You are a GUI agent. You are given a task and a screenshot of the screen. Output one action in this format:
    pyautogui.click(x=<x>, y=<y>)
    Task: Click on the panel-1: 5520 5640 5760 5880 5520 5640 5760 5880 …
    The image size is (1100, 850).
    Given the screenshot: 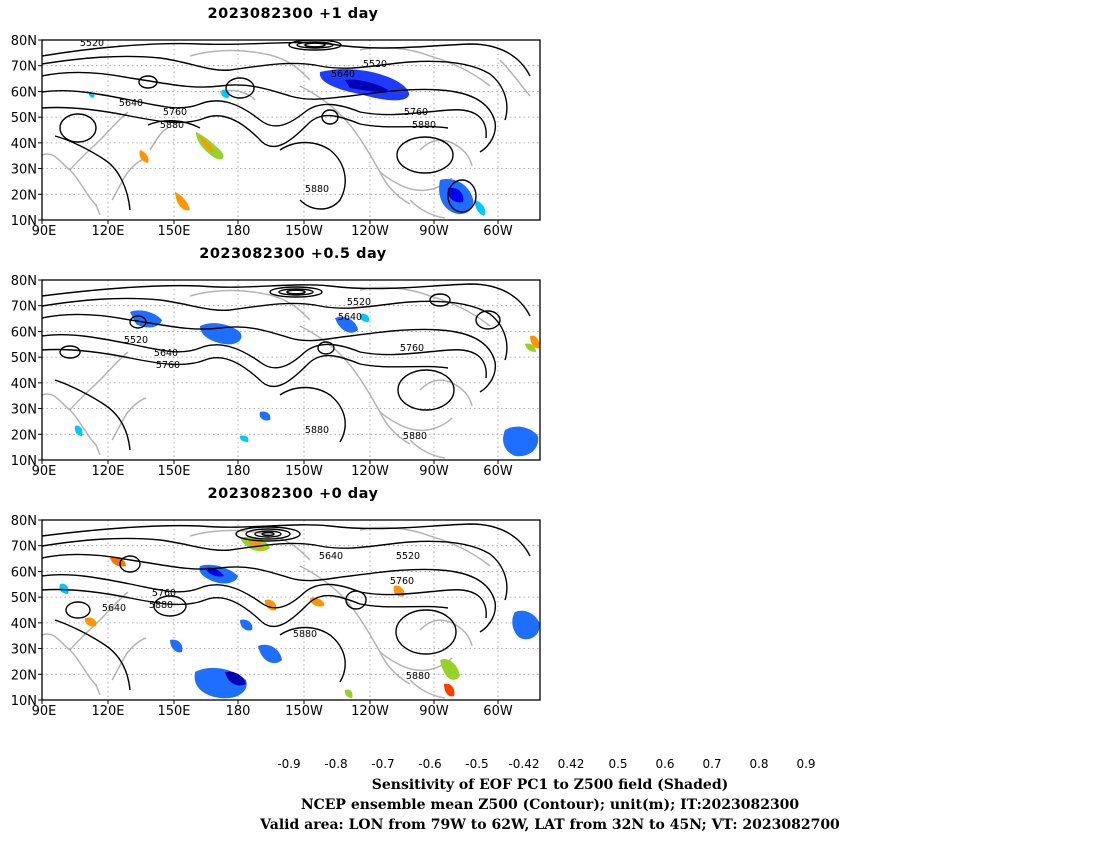 What is the action you would take?
    pyautogui.click(x=291, y=129)
    